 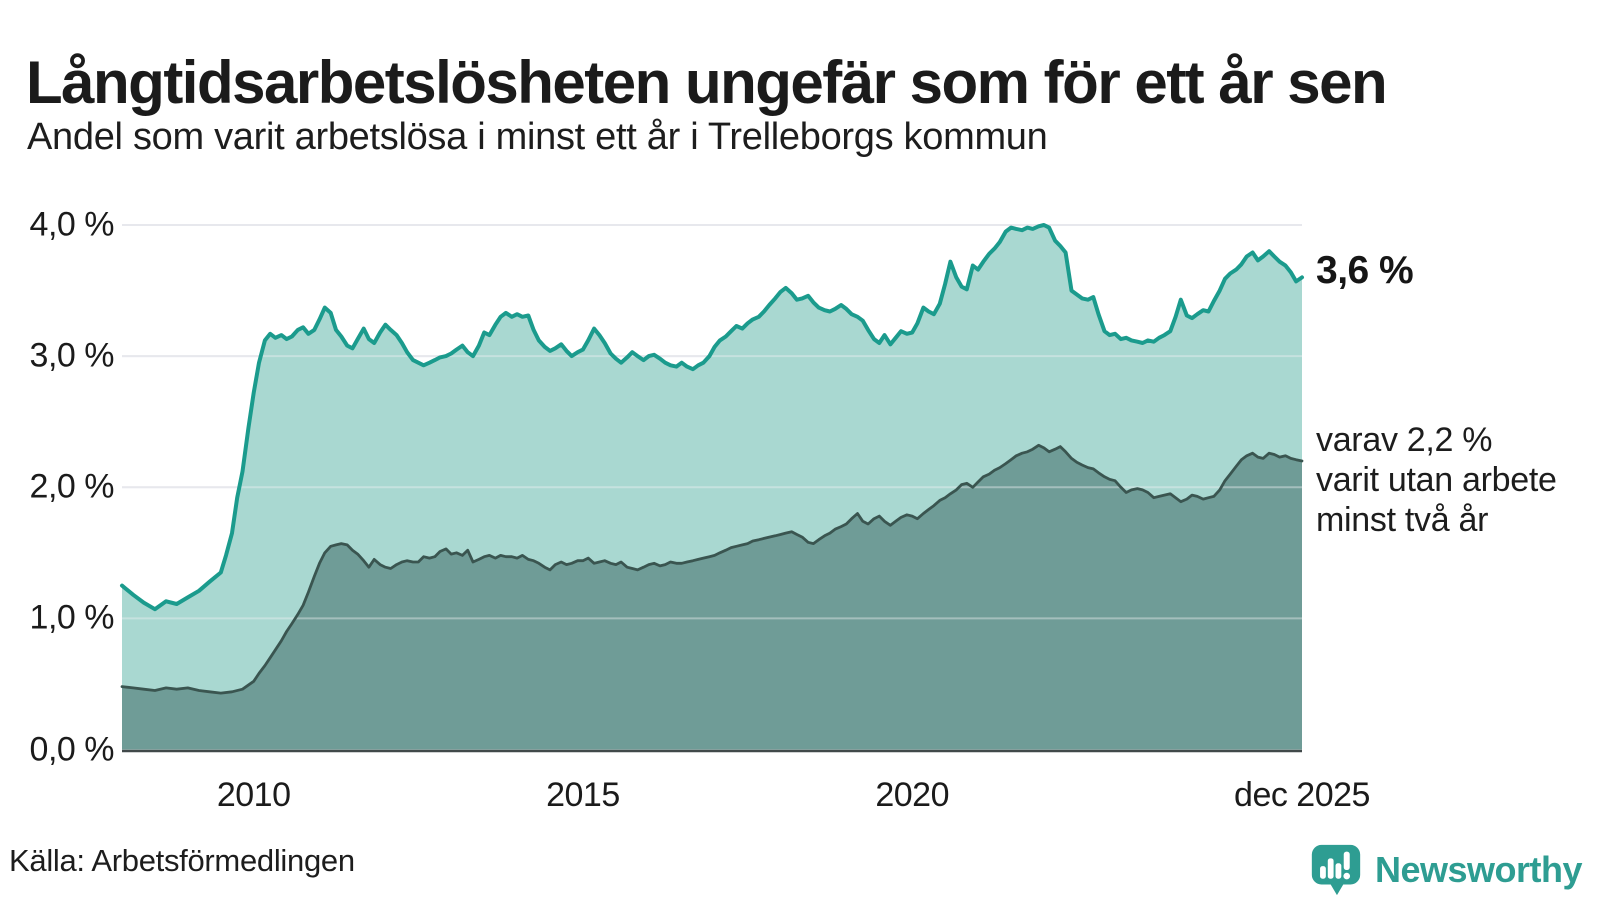 What do you see at coordinates (72, 224) in the screenshot?
I see `y-tick-label: 4,0 %` at bounding box center [72, 224].